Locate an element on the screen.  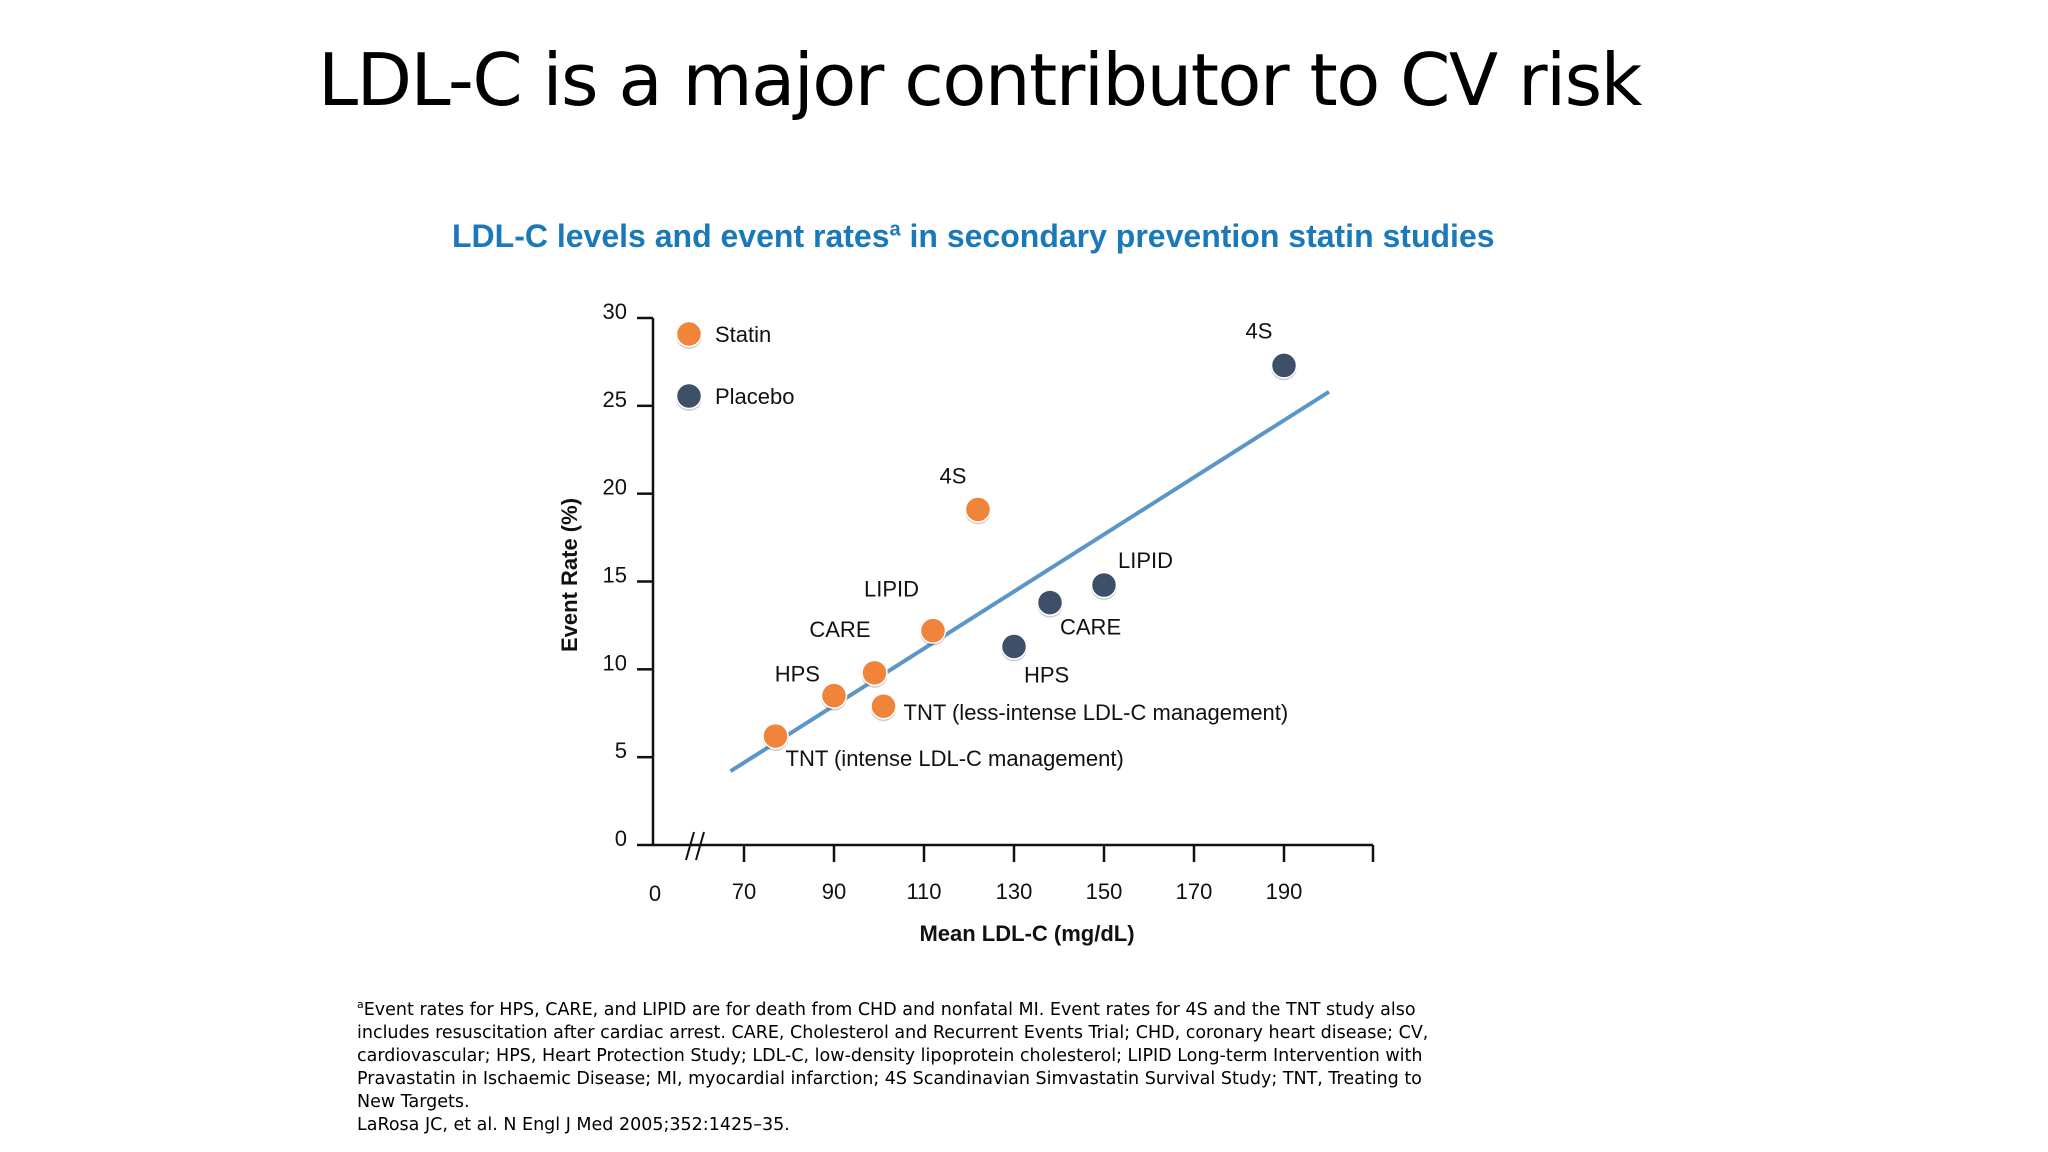
statin-point-label: HPS is located at coordinates (797, 674).